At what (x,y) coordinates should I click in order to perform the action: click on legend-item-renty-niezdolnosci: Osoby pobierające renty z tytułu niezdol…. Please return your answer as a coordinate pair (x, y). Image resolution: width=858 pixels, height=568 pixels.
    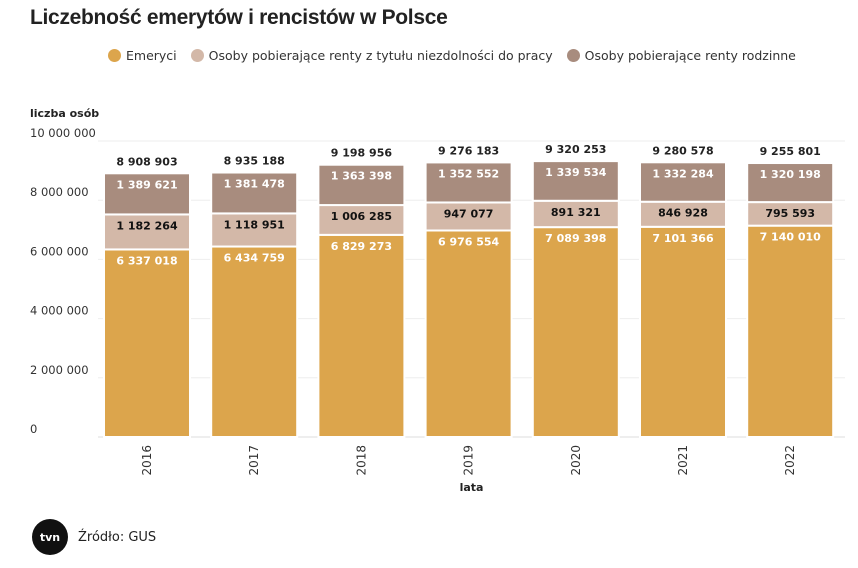
    Looking at the image, I should click on (371, 55).